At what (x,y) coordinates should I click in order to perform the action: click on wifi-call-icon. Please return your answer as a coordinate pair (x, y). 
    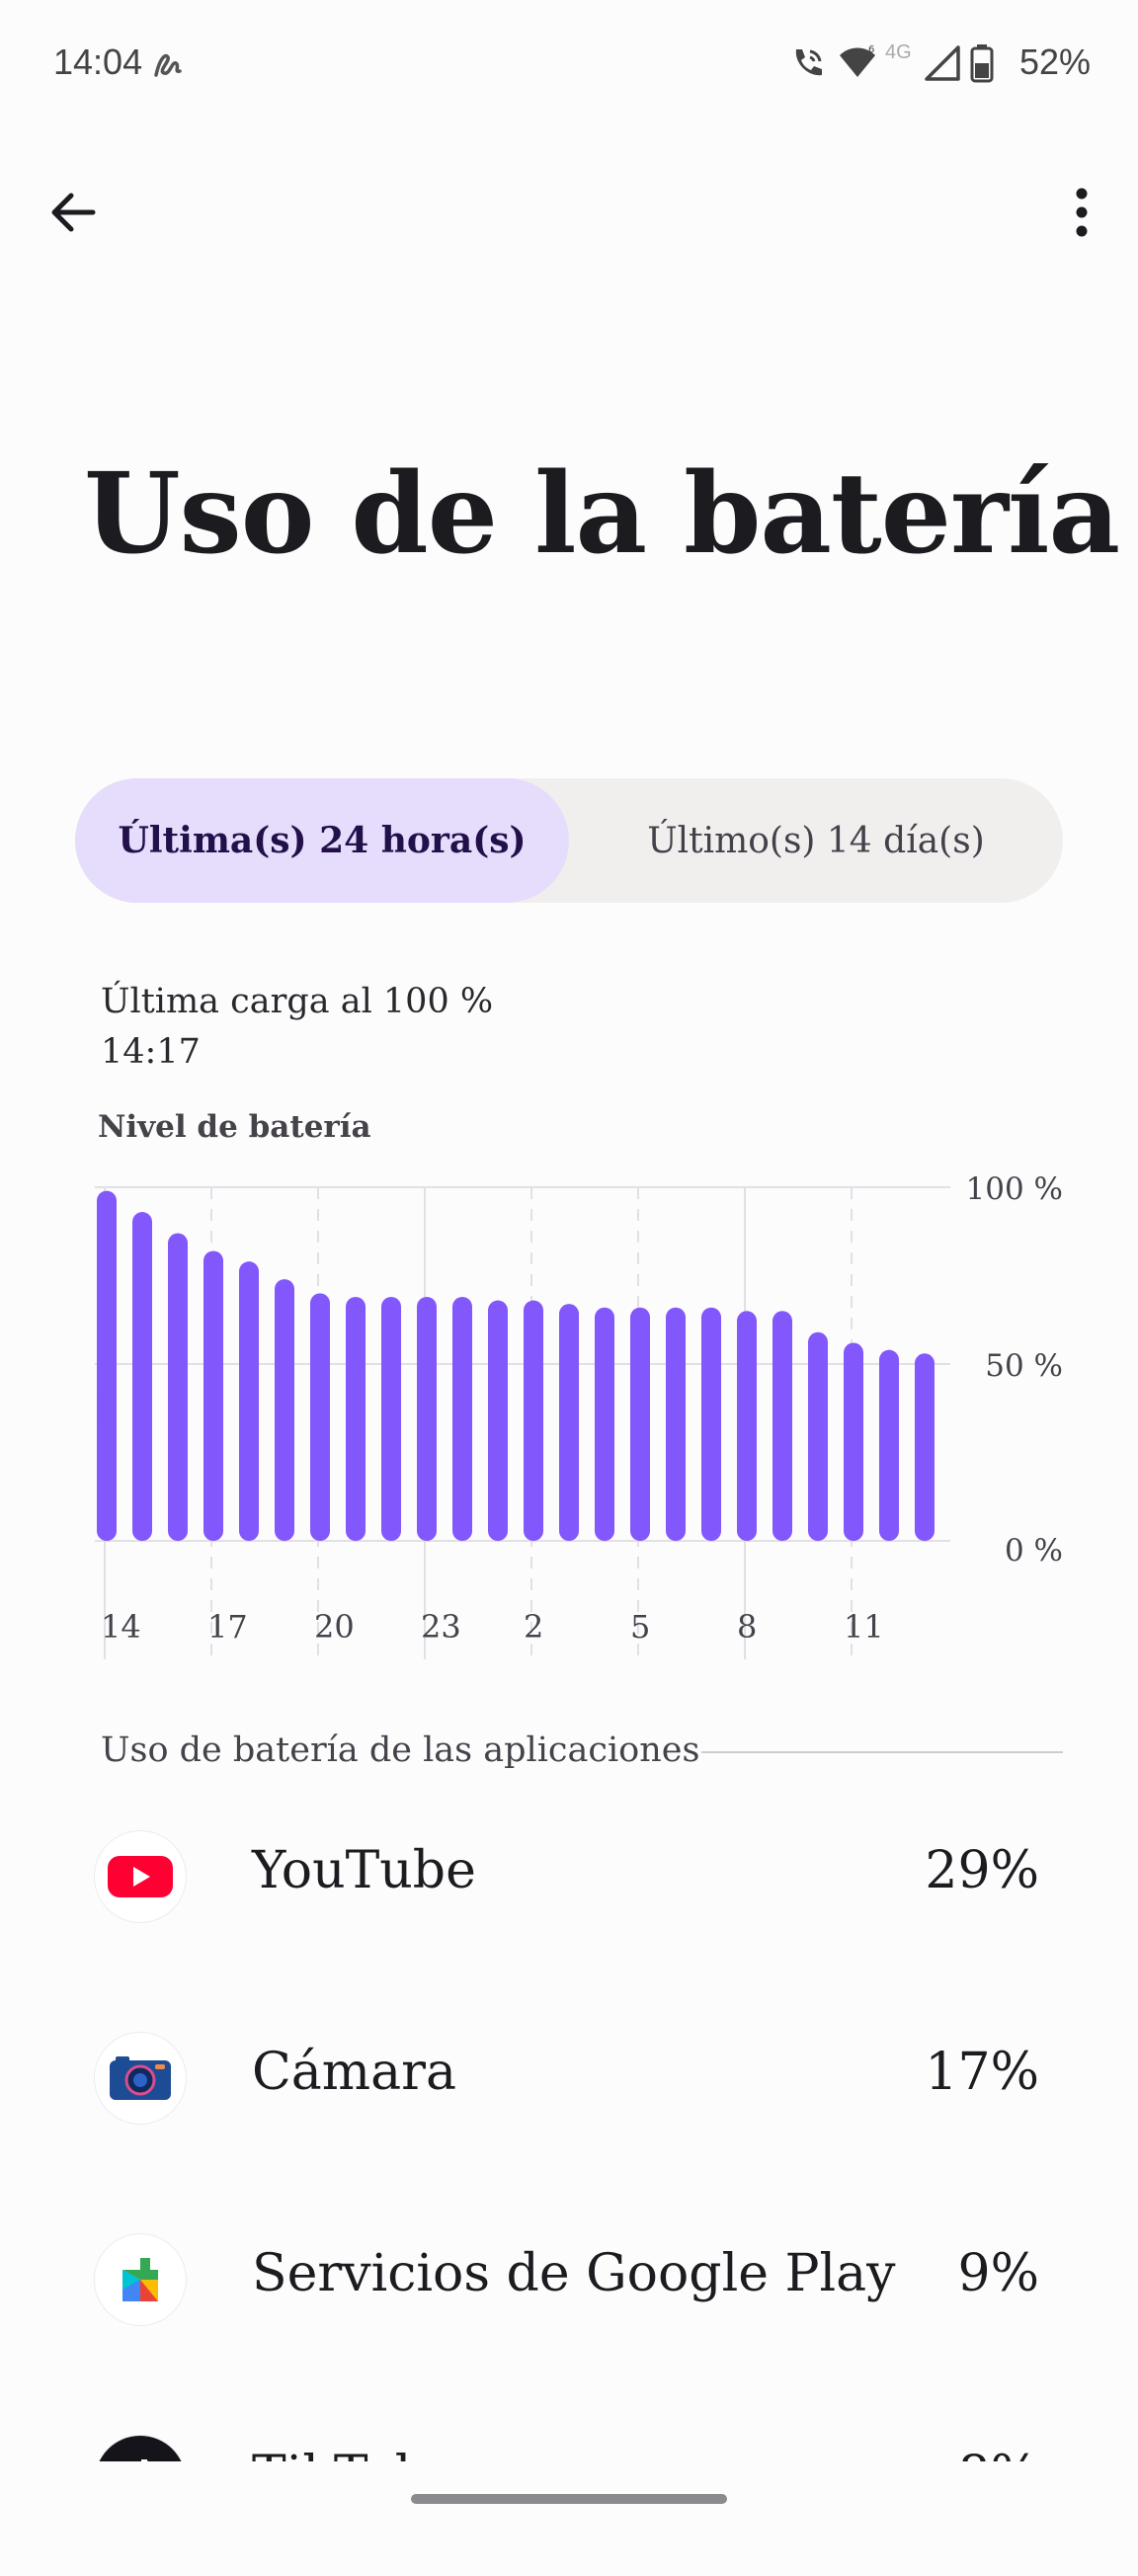
    Looking at the image, I should click on (808, 62).